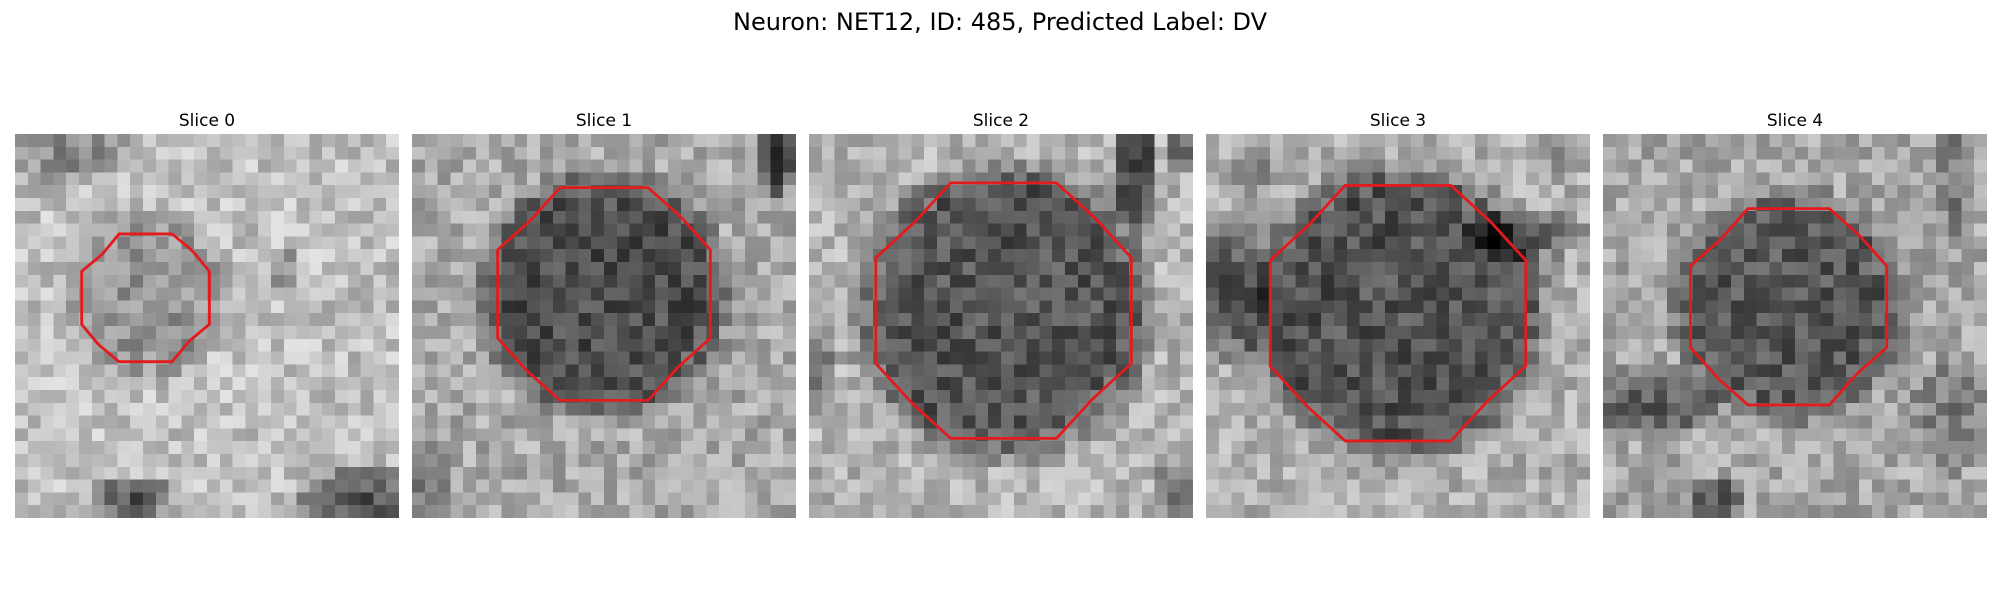 Image resolution: width=2000 pixels, height=600 pixels. What do you see at coordinates (604, 121) in the screenshot?
I see `slice-title-1: Slice 1` at bounding box center [604, 121].